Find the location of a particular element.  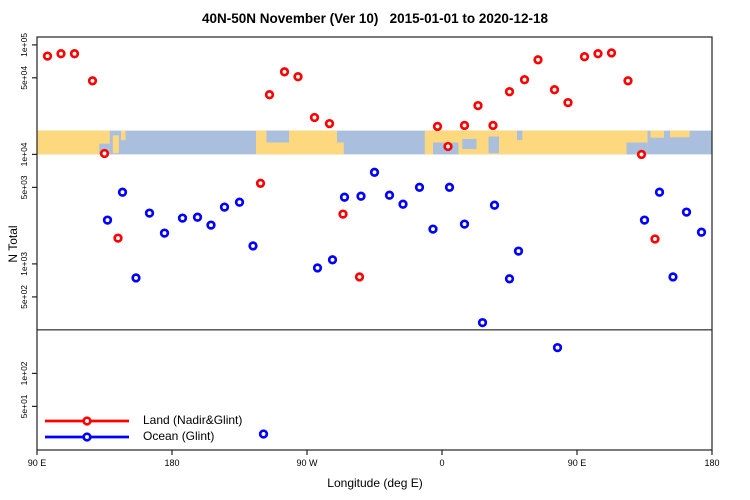

map-band-land is located at coordinates (536, 142).